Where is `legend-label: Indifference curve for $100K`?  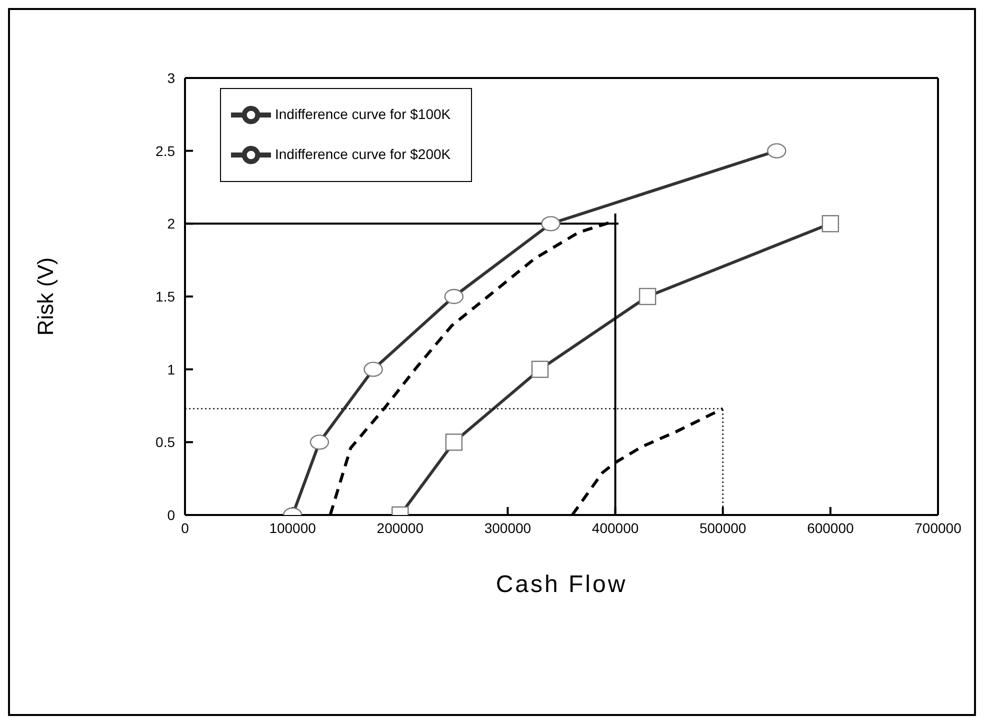
legend-label: Indifference curve for $100K is located at coordinates (363, 114).